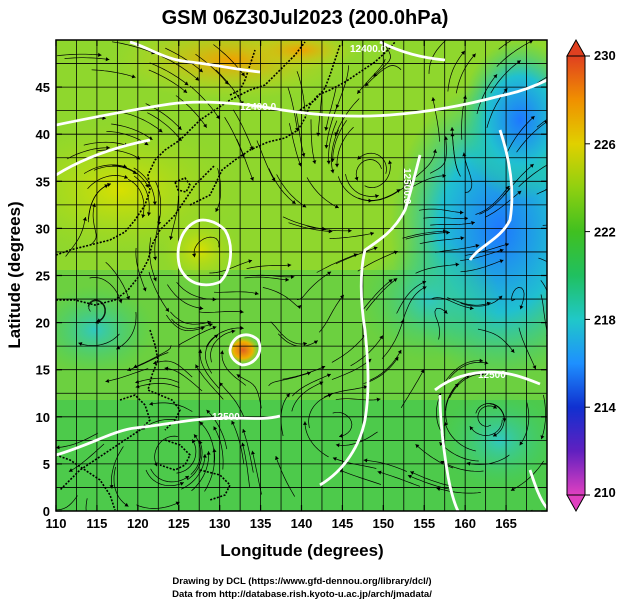 The image size is (619, 605). I want to click on contour-label: 12500, so click(492, 375).